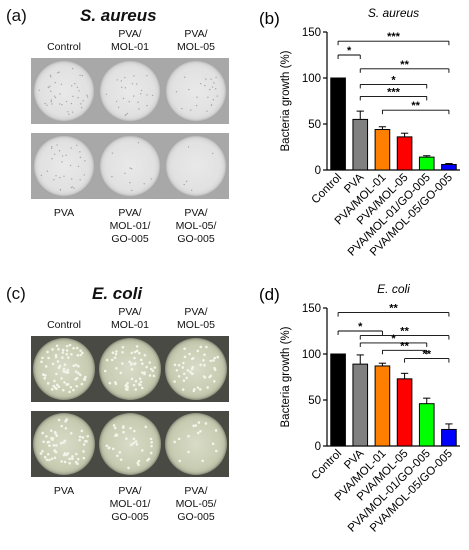 The width and height of the screenshot is (469, 550). Describe the element at coordinates (360, 327) in the screenshot. I see `chart-d-sig-label-1: *` at that location.